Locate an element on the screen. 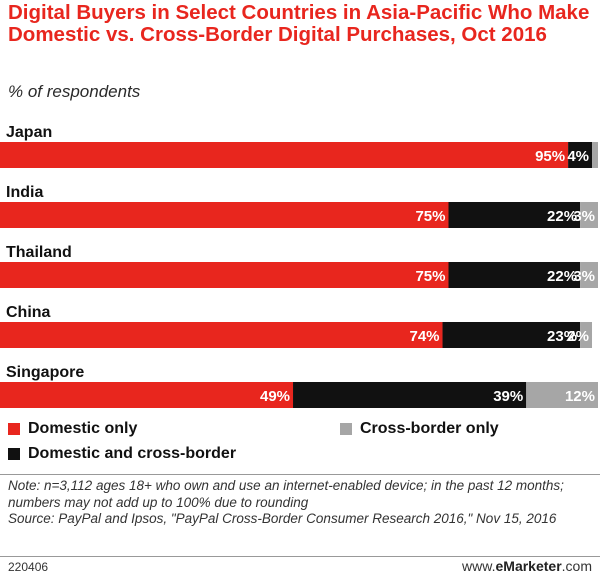  legend-swatch-both is located at coordinates (14, 454).